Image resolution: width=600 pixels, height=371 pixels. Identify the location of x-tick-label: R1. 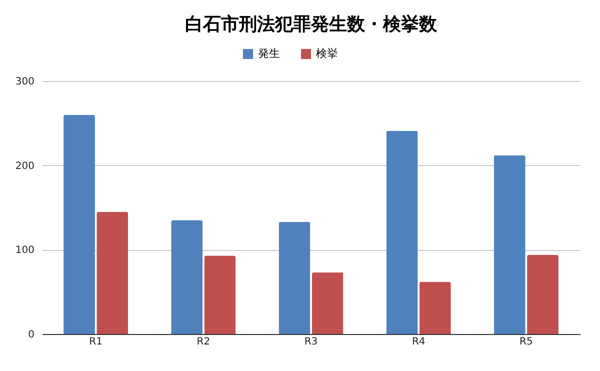
(95, 342).